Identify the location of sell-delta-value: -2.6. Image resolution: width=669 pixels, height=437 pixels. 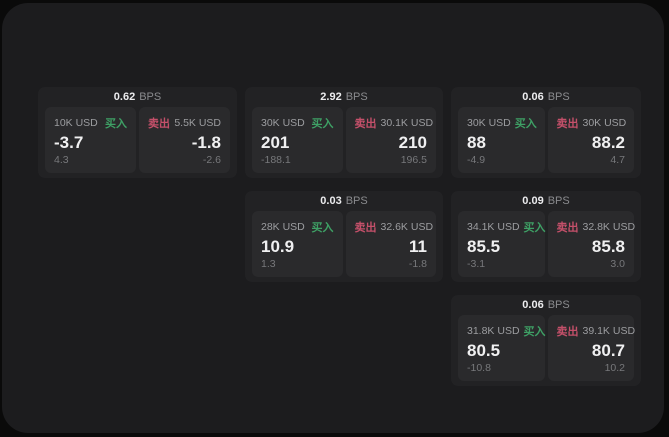
(211, 160).